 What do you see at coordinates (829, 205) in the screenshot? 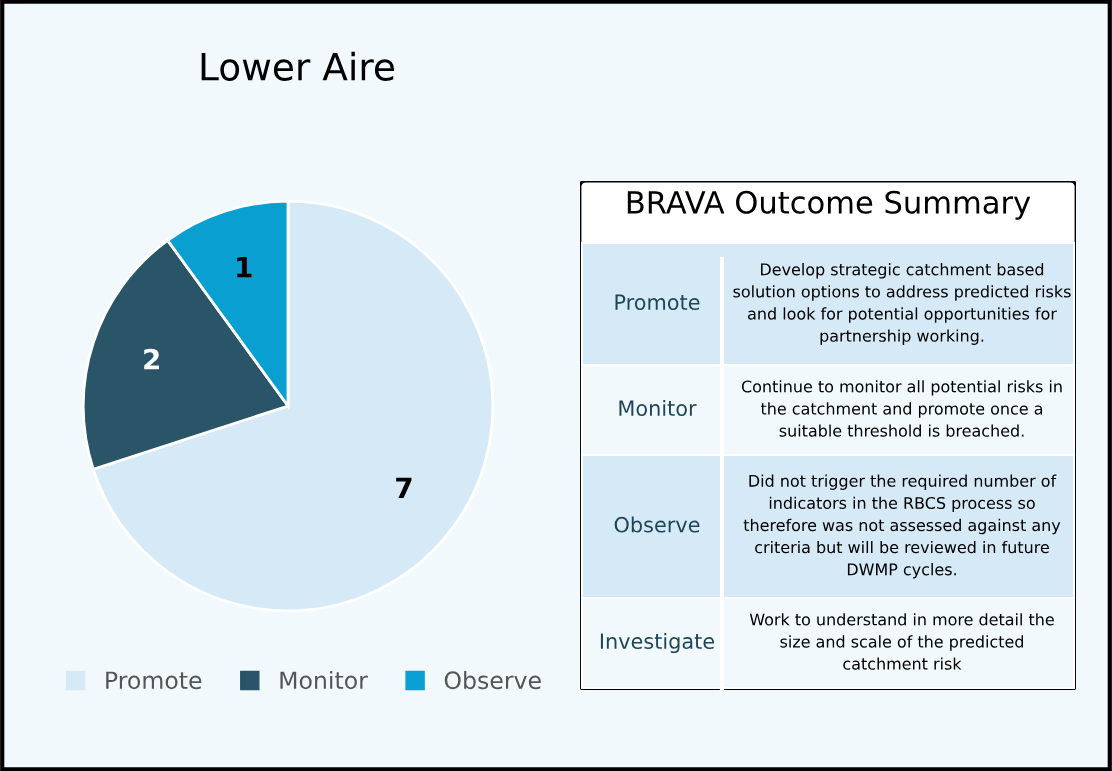
I see `text: BRAVA Outcome Summary` at bounding box center [829, 205].